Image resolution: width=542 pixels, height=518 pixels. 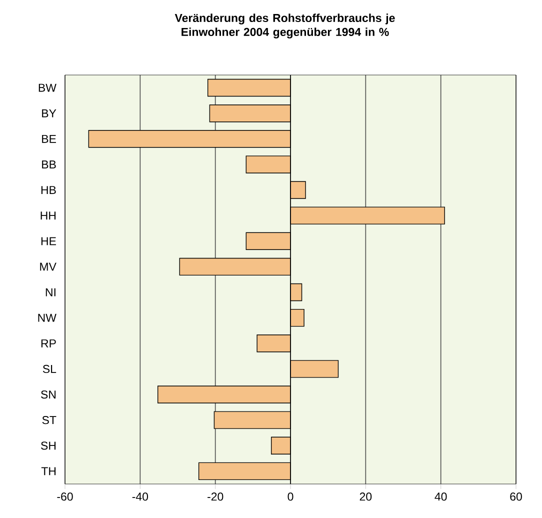 I want to click on x-tick-label: 20, so click(x=366, y=496).